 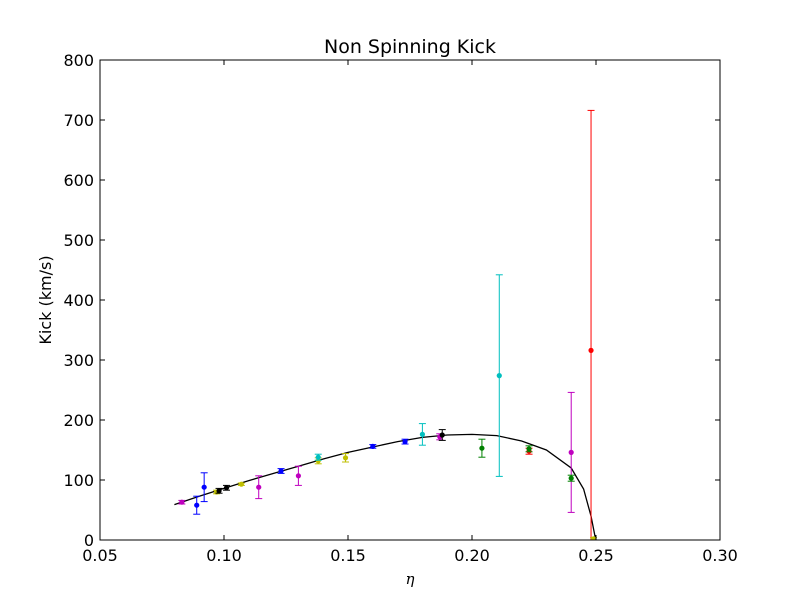 What do you see at coordinates (78, 360) in the screenshot?
I see `y-tick-label: 300` at bounding box center [78, 360].